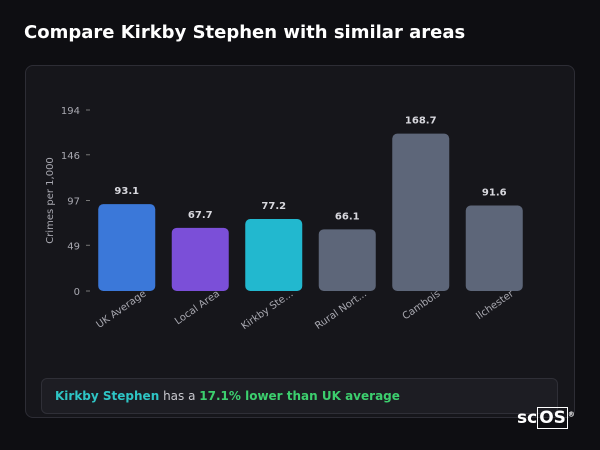 The height and width of the screenshot is (450, 600). I want to click on value-label: 91.6, so click(494, 193).